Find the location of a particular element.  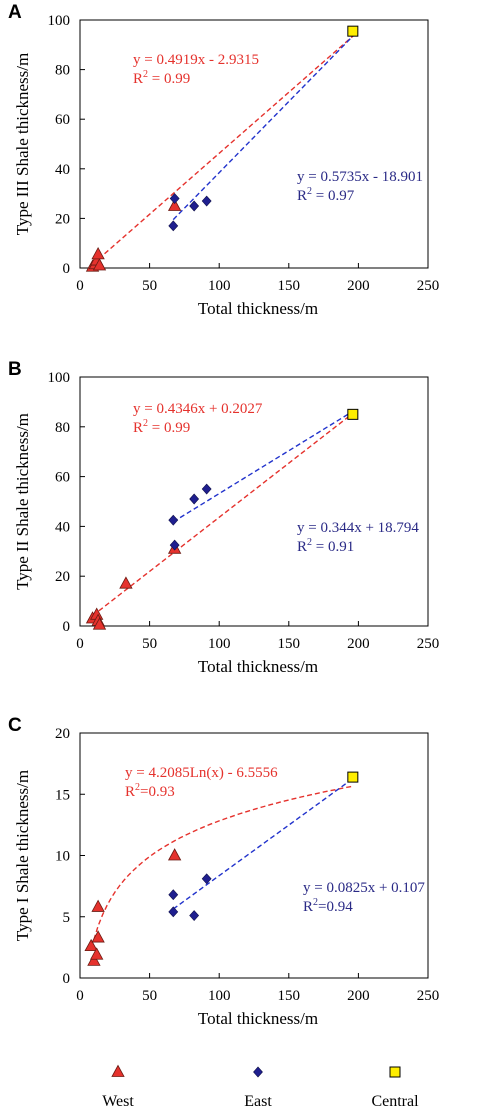

fit-equation-east: y = 0.0825x + 0.107 is located at coordinates (364, 888).